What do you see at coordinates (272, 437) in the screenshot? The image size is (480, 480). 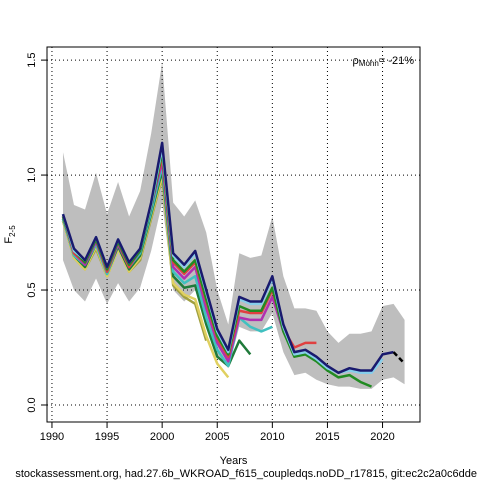 I see `x-tick-label: 2010` at bounding box center [272, 437].